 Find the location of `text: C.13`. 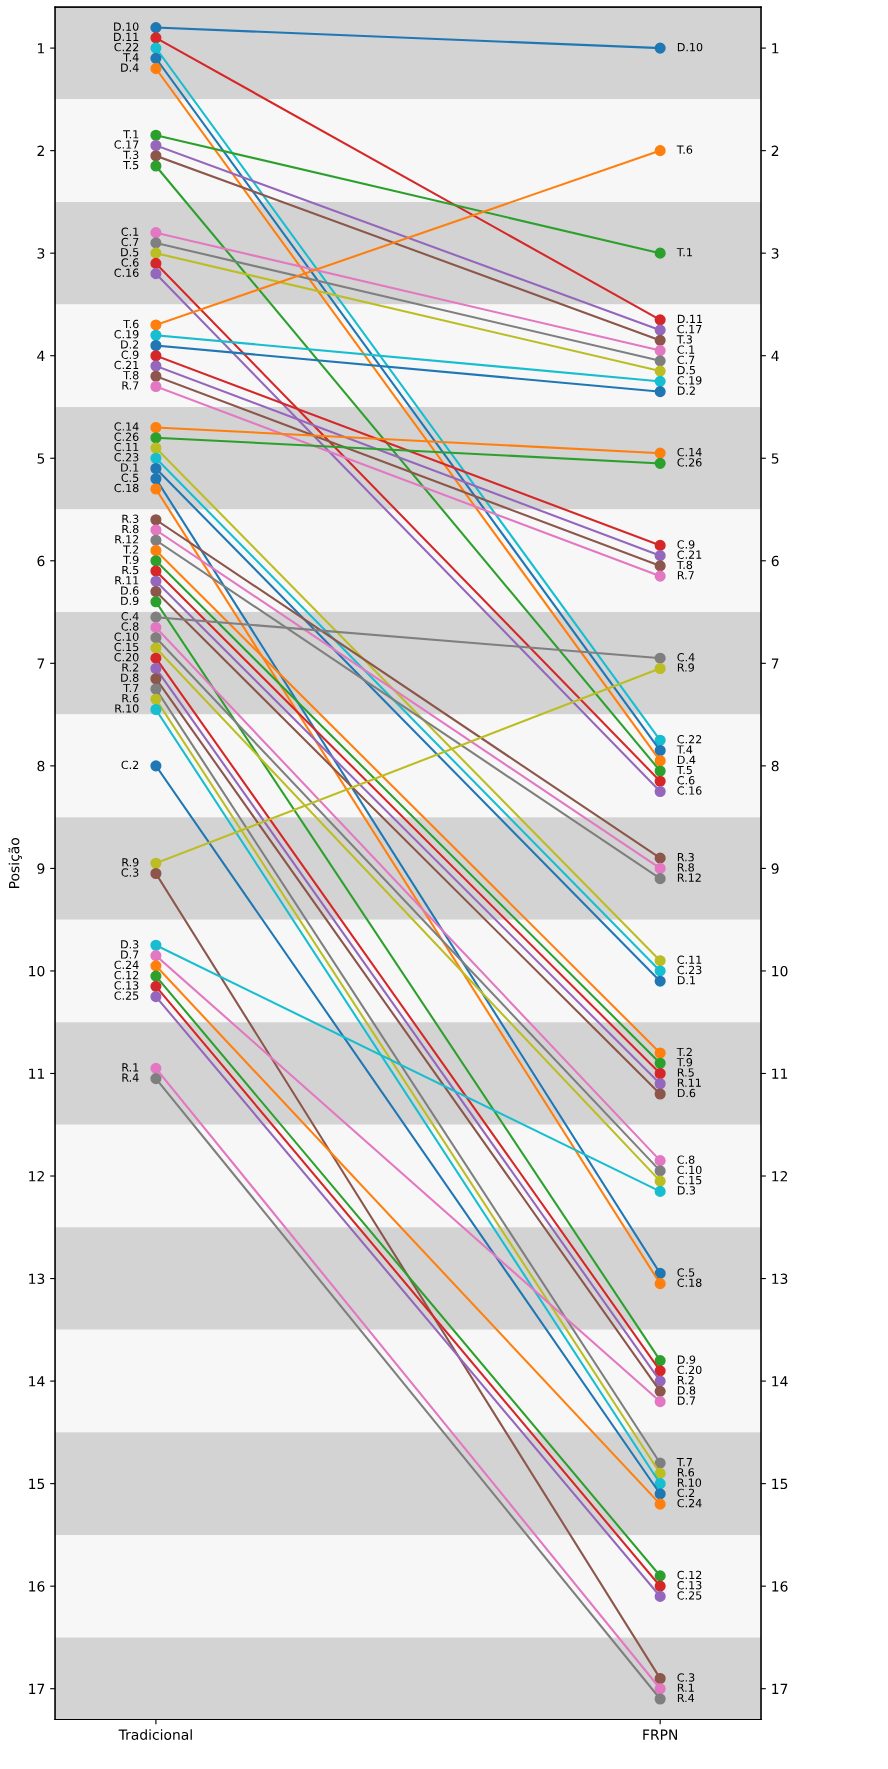

text: C.13 is located at coordinates (126, 985).